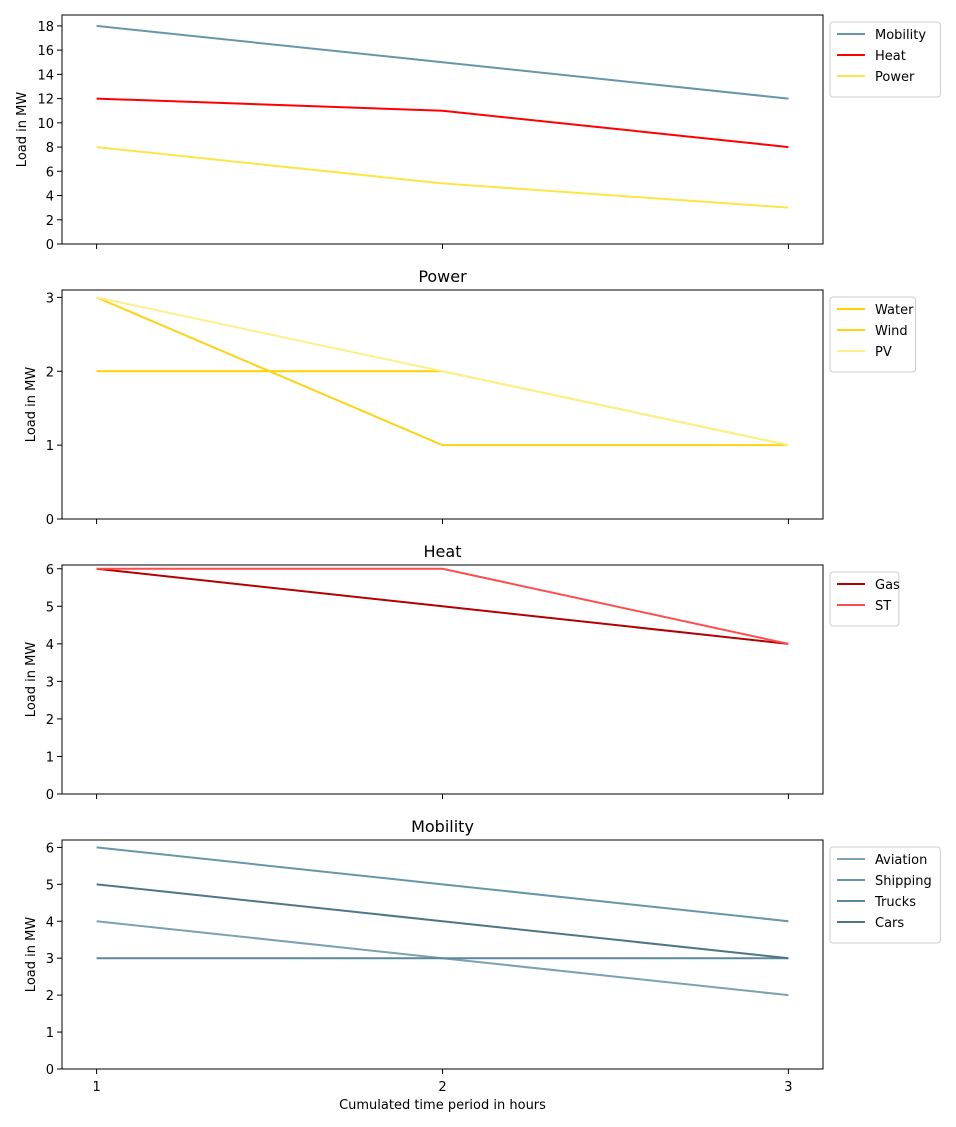 The image size is (956, 1127). Describe the element at coordinates (883, 606) in the screenshot. I see `legend-label: ST` at that location.